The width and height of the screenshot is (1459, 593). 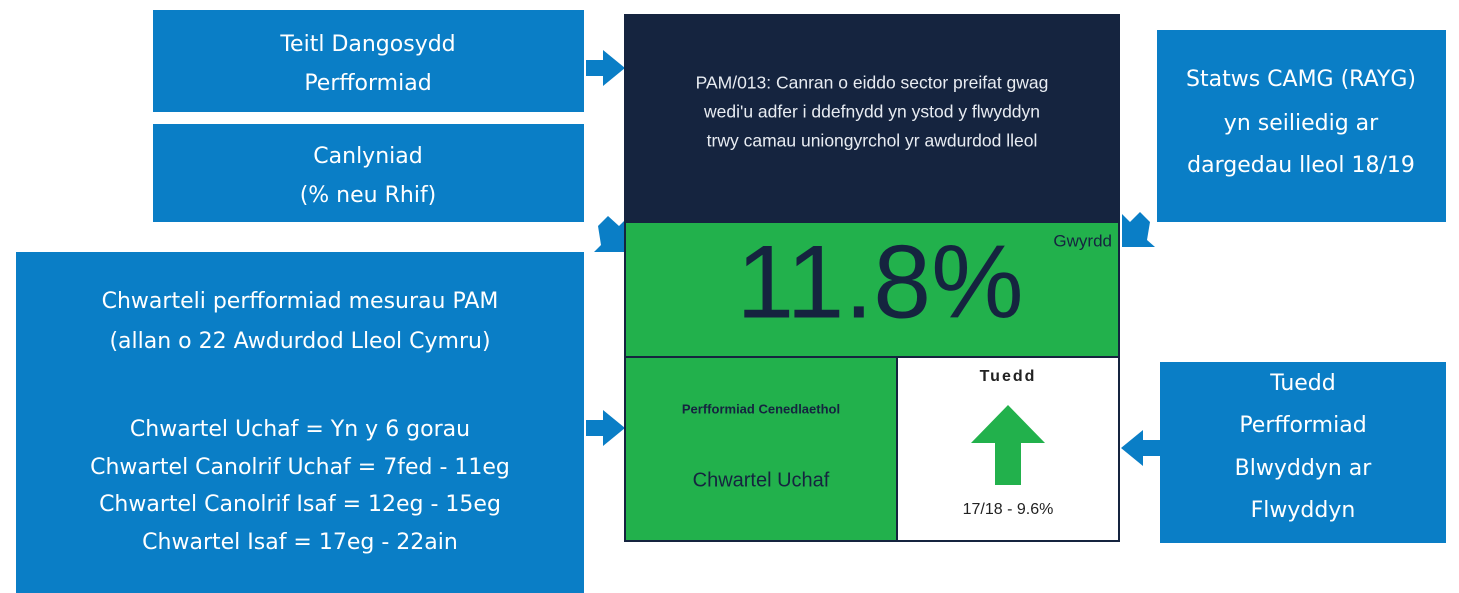 What do you see at coordinates (300, 542) in the screenshot?
I see `callout-text: Chwartel Isaf = 17eg - 22ain` at bounding box center [300, 542].